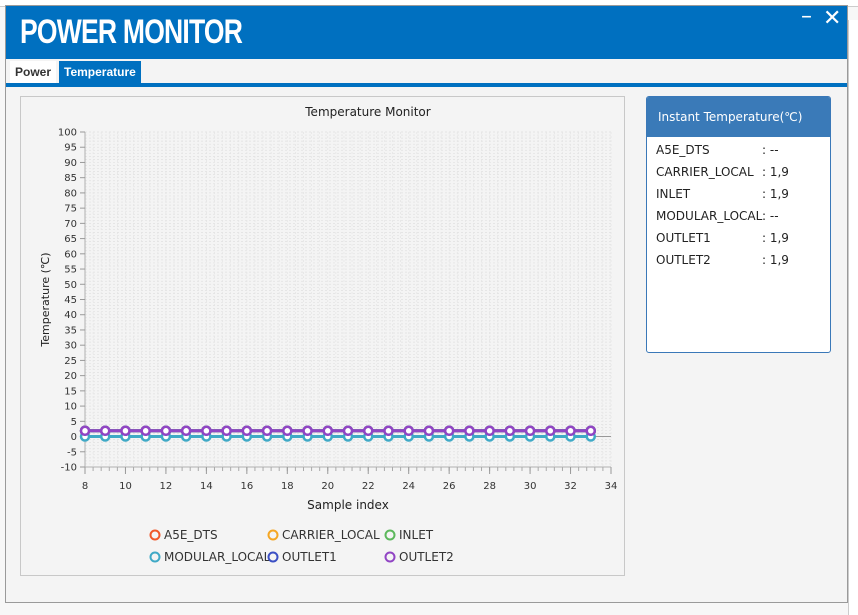 This screenshot has width=858, height=615. What do you see at coordinates (70, 330) in the screenshot?
I see `y-tick-label: 35` at bounding box center [70, 330].